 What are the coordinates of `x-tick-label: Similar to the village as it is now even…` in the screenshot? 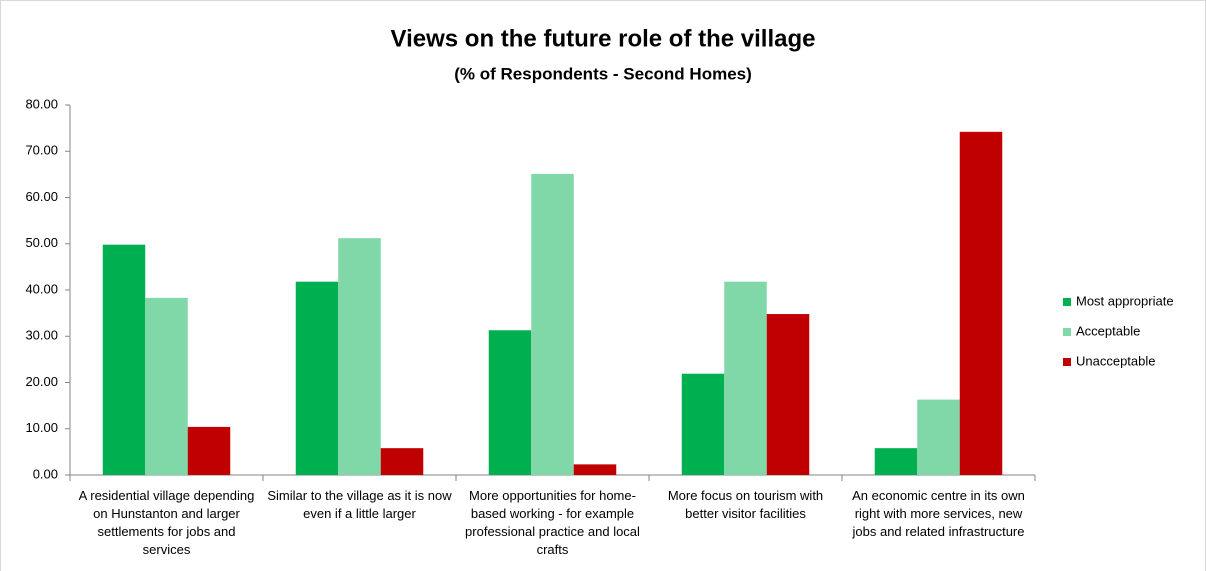 It's located at (359, 504).